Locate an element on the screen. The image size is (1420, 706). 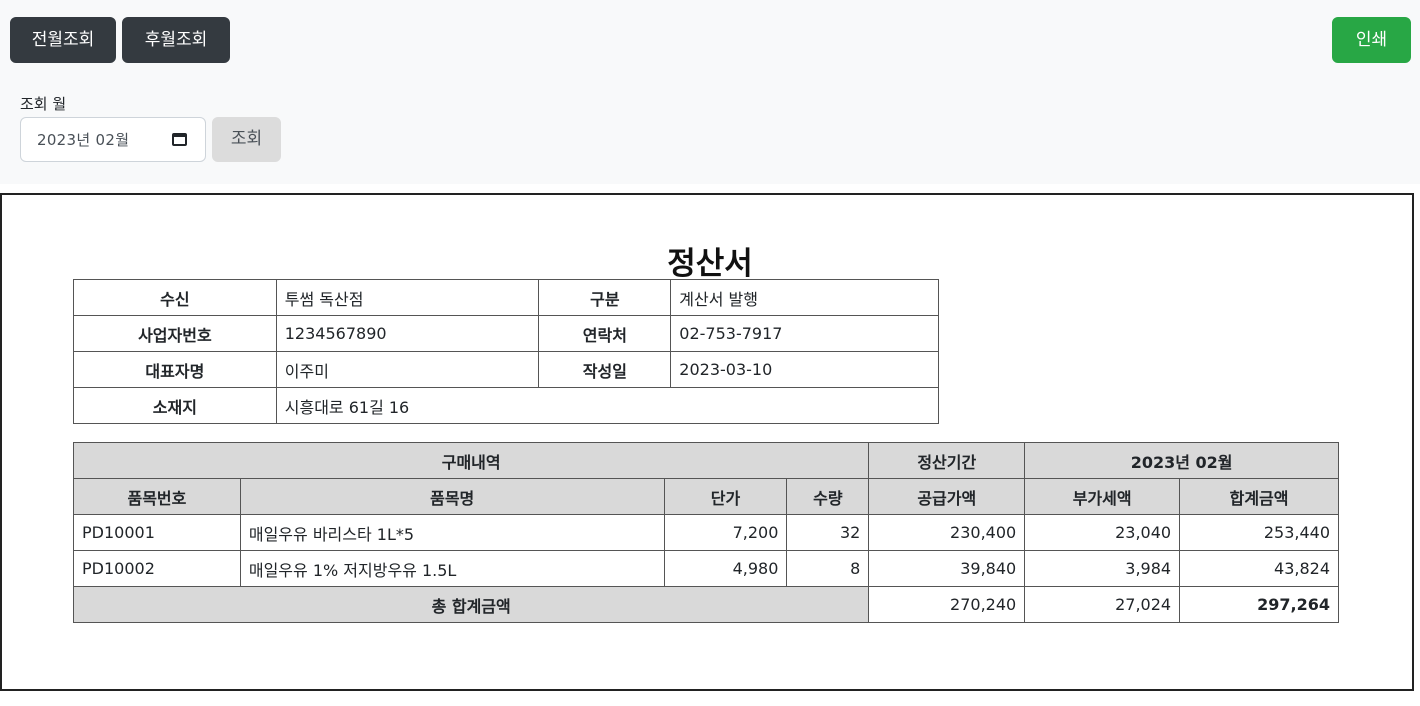
table-row: 사업자번호 1234567890 연락처 02-753-7917 is located at coordinates (506, 333).